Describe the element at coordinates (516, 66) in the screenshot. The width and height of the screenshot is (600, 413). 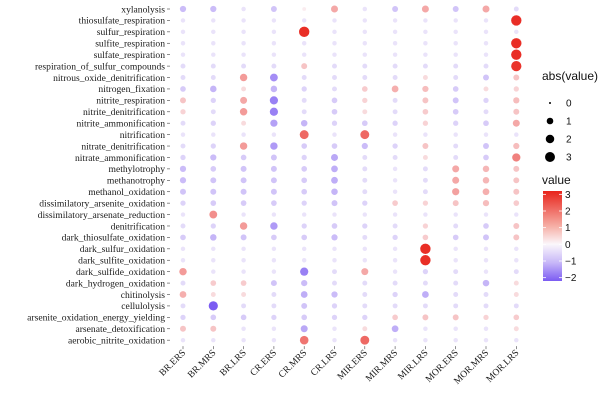
I see `point-respiration_of_sulfur_compounds-MOR.LRS` at that location.